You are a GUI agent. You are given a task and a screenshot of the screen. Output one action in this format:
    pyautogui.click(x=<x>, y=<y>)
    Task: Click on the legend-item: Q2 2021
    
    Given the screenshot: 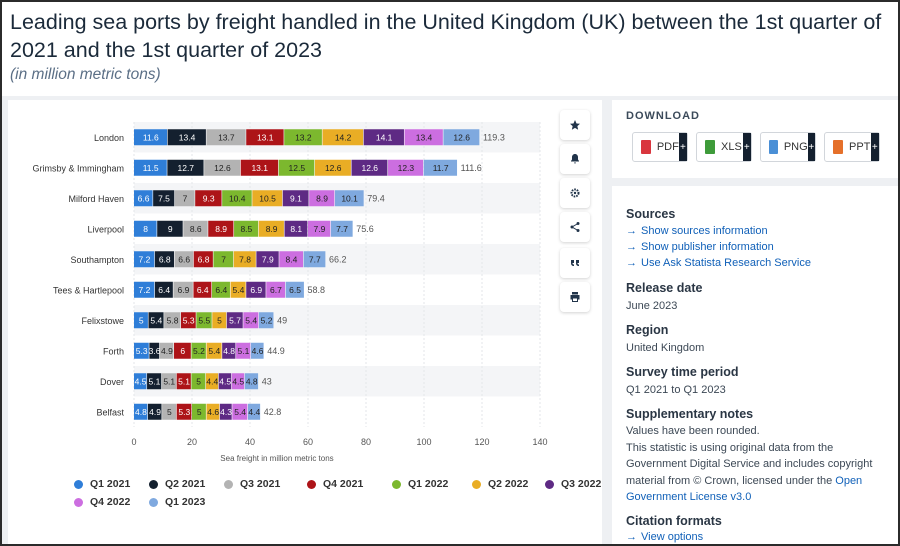 What is the action you would take?
    pyautogui.click(x=177, y=484)
    